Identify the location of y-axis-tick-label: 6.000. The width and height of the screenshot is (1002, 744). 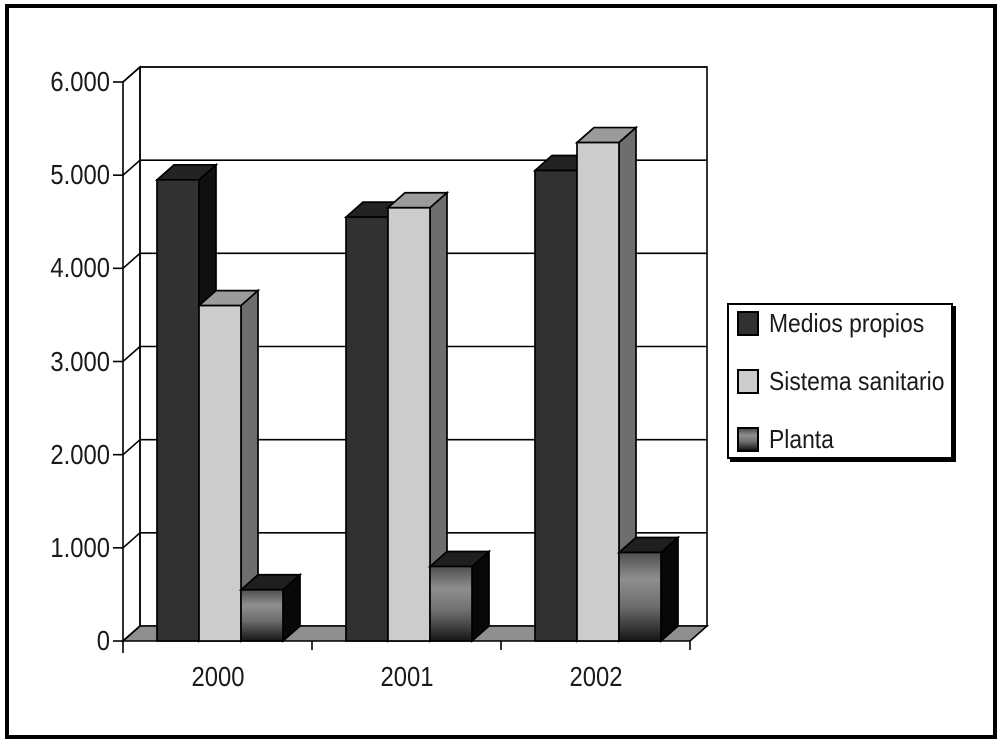
(80, 81).